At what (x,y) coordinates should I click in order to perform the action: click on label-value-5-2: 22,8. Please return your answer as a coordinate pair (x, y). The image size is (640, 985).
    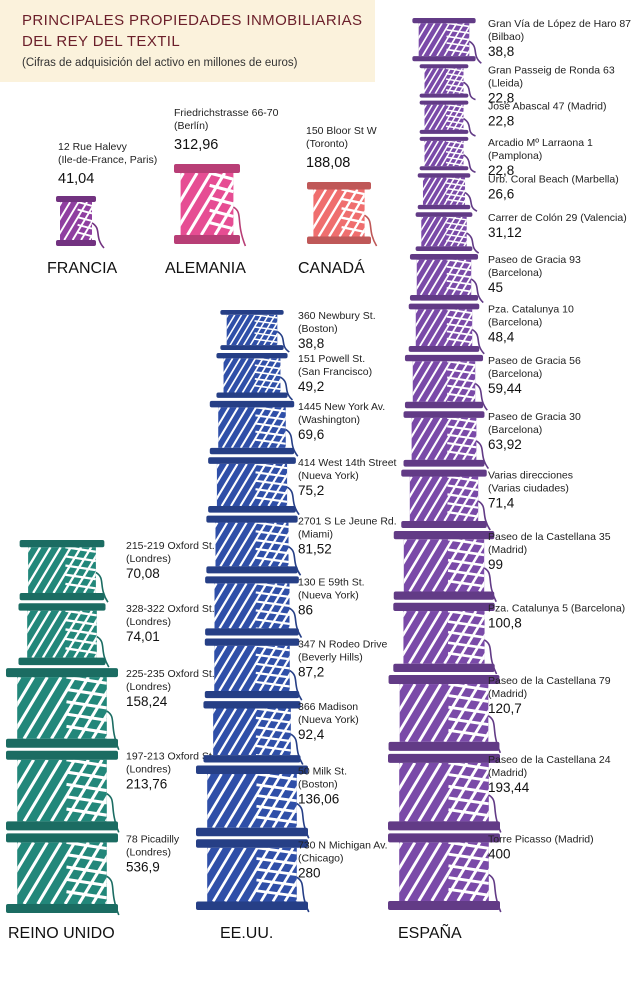
    Looking at the image, I should click on (501, 121).